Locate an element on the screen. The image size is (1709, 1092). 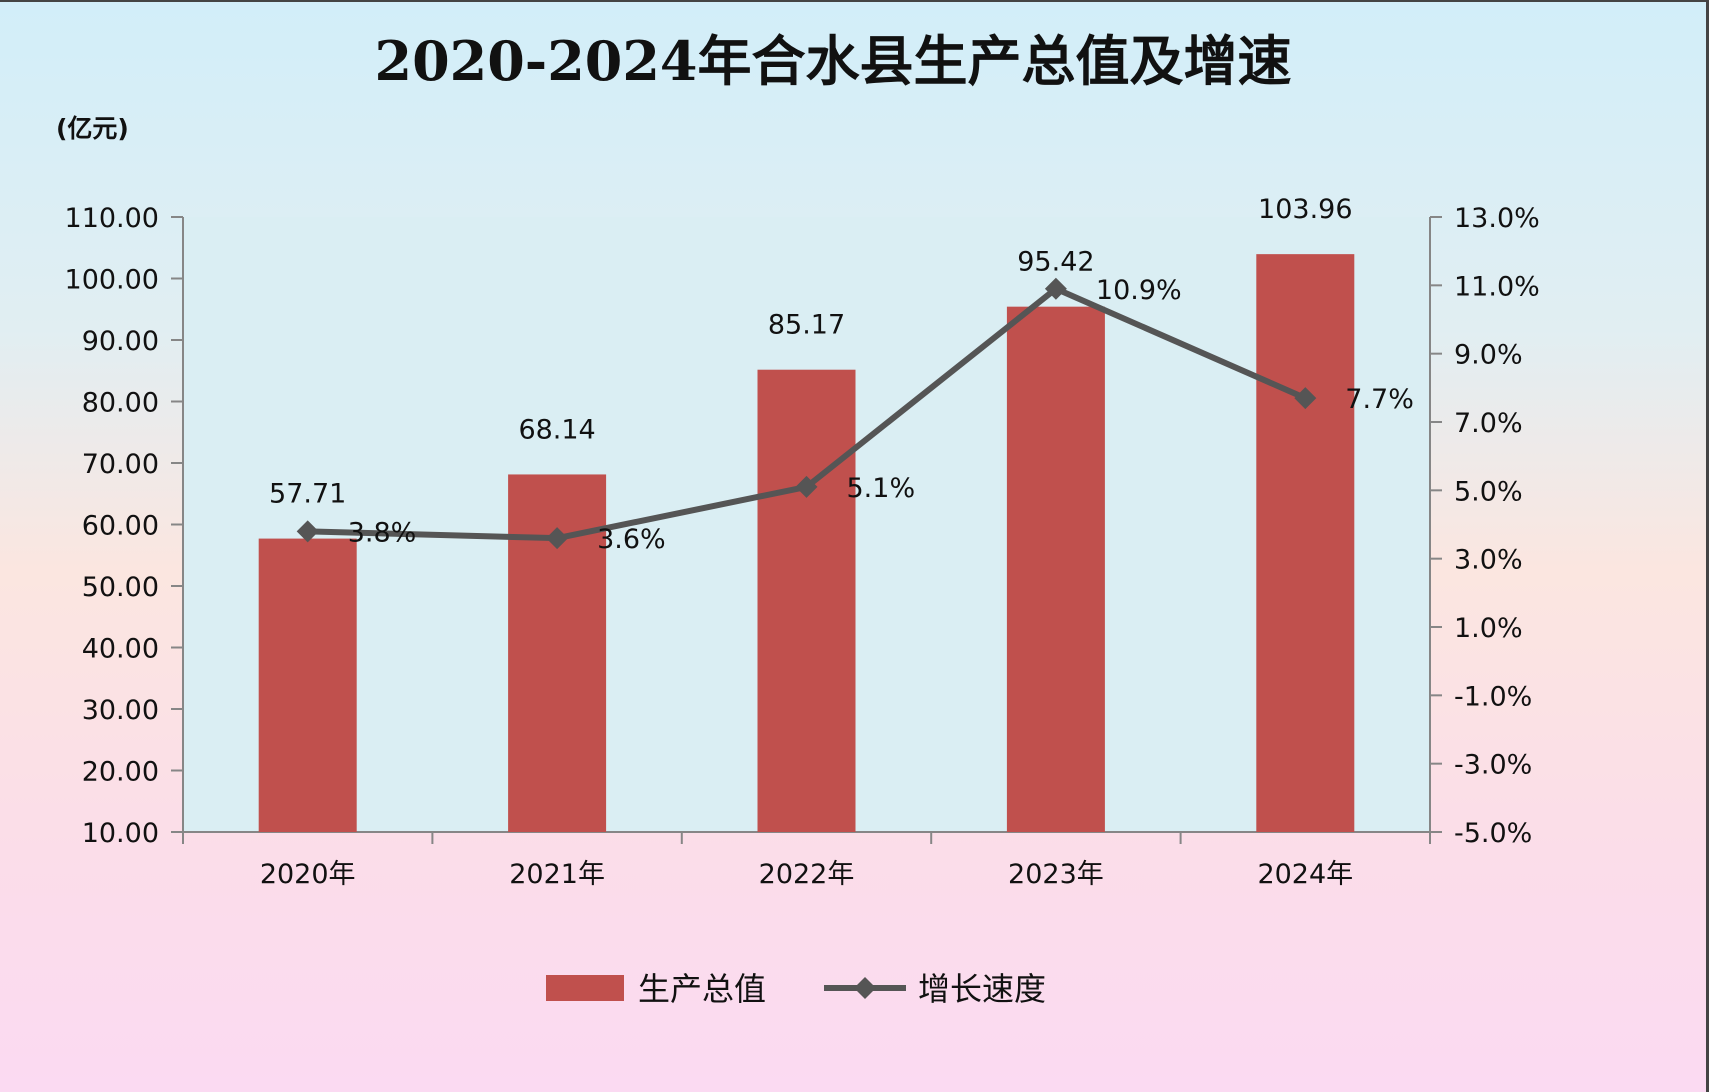
left-axis-tick-label: 20.00 is located at coordinates (120, 772).